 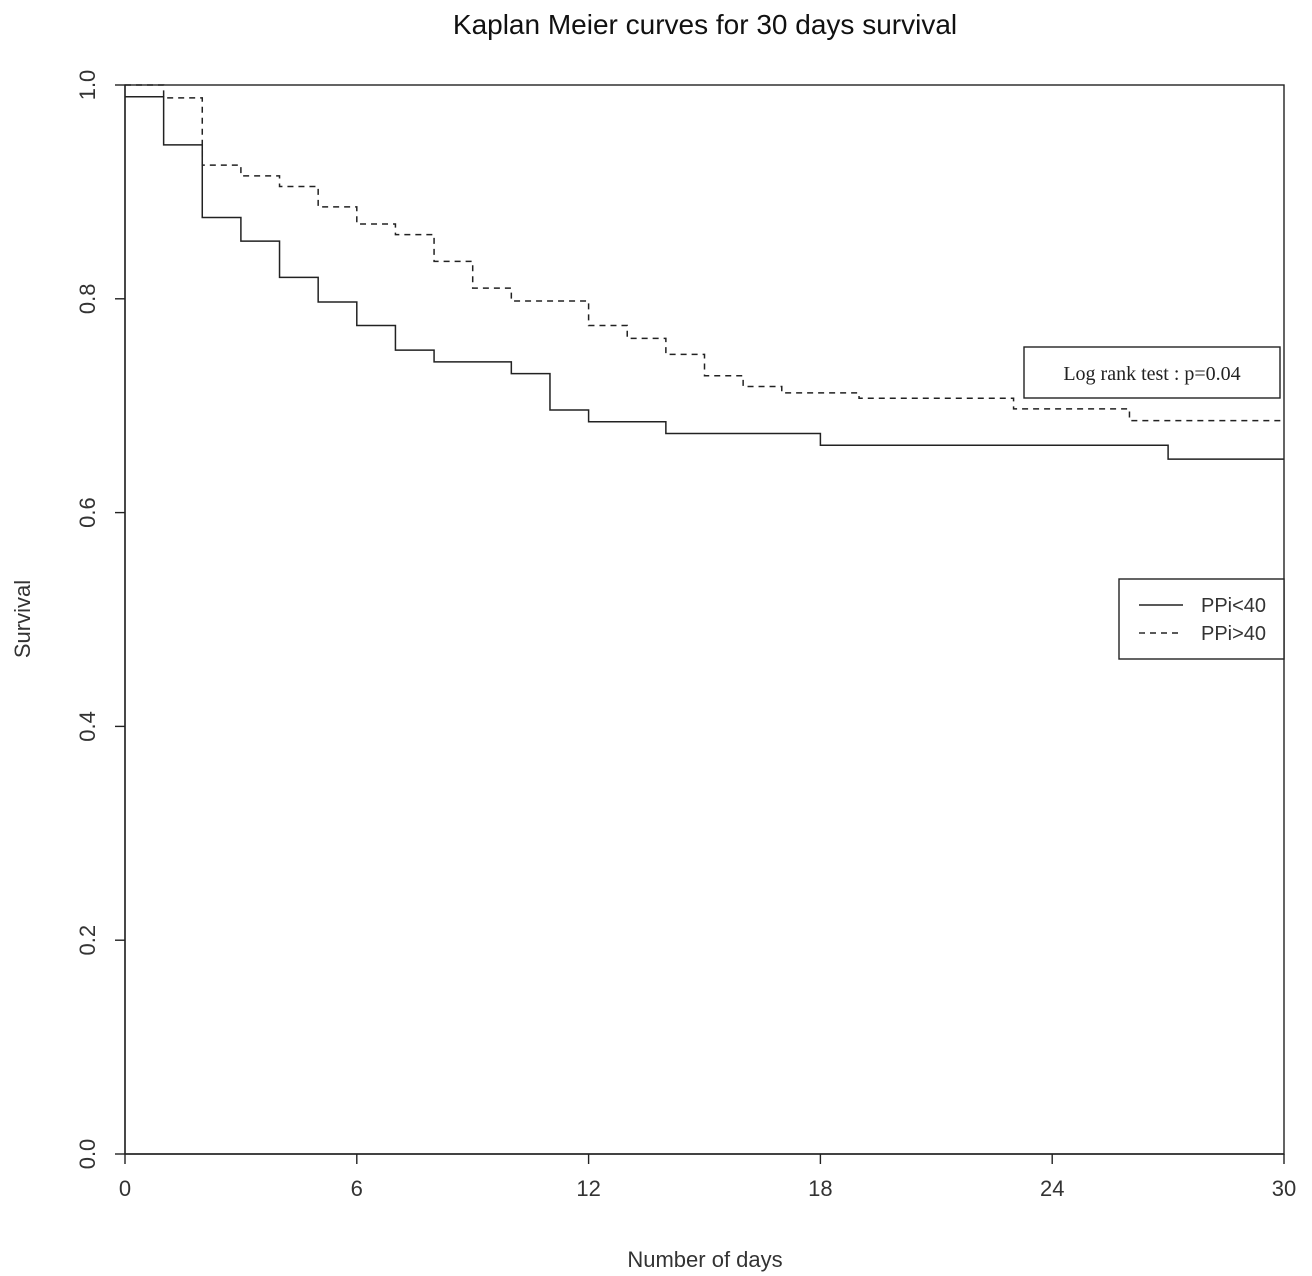 I want to click on x-tick-label: 30, so click(x=1284, y=1188).